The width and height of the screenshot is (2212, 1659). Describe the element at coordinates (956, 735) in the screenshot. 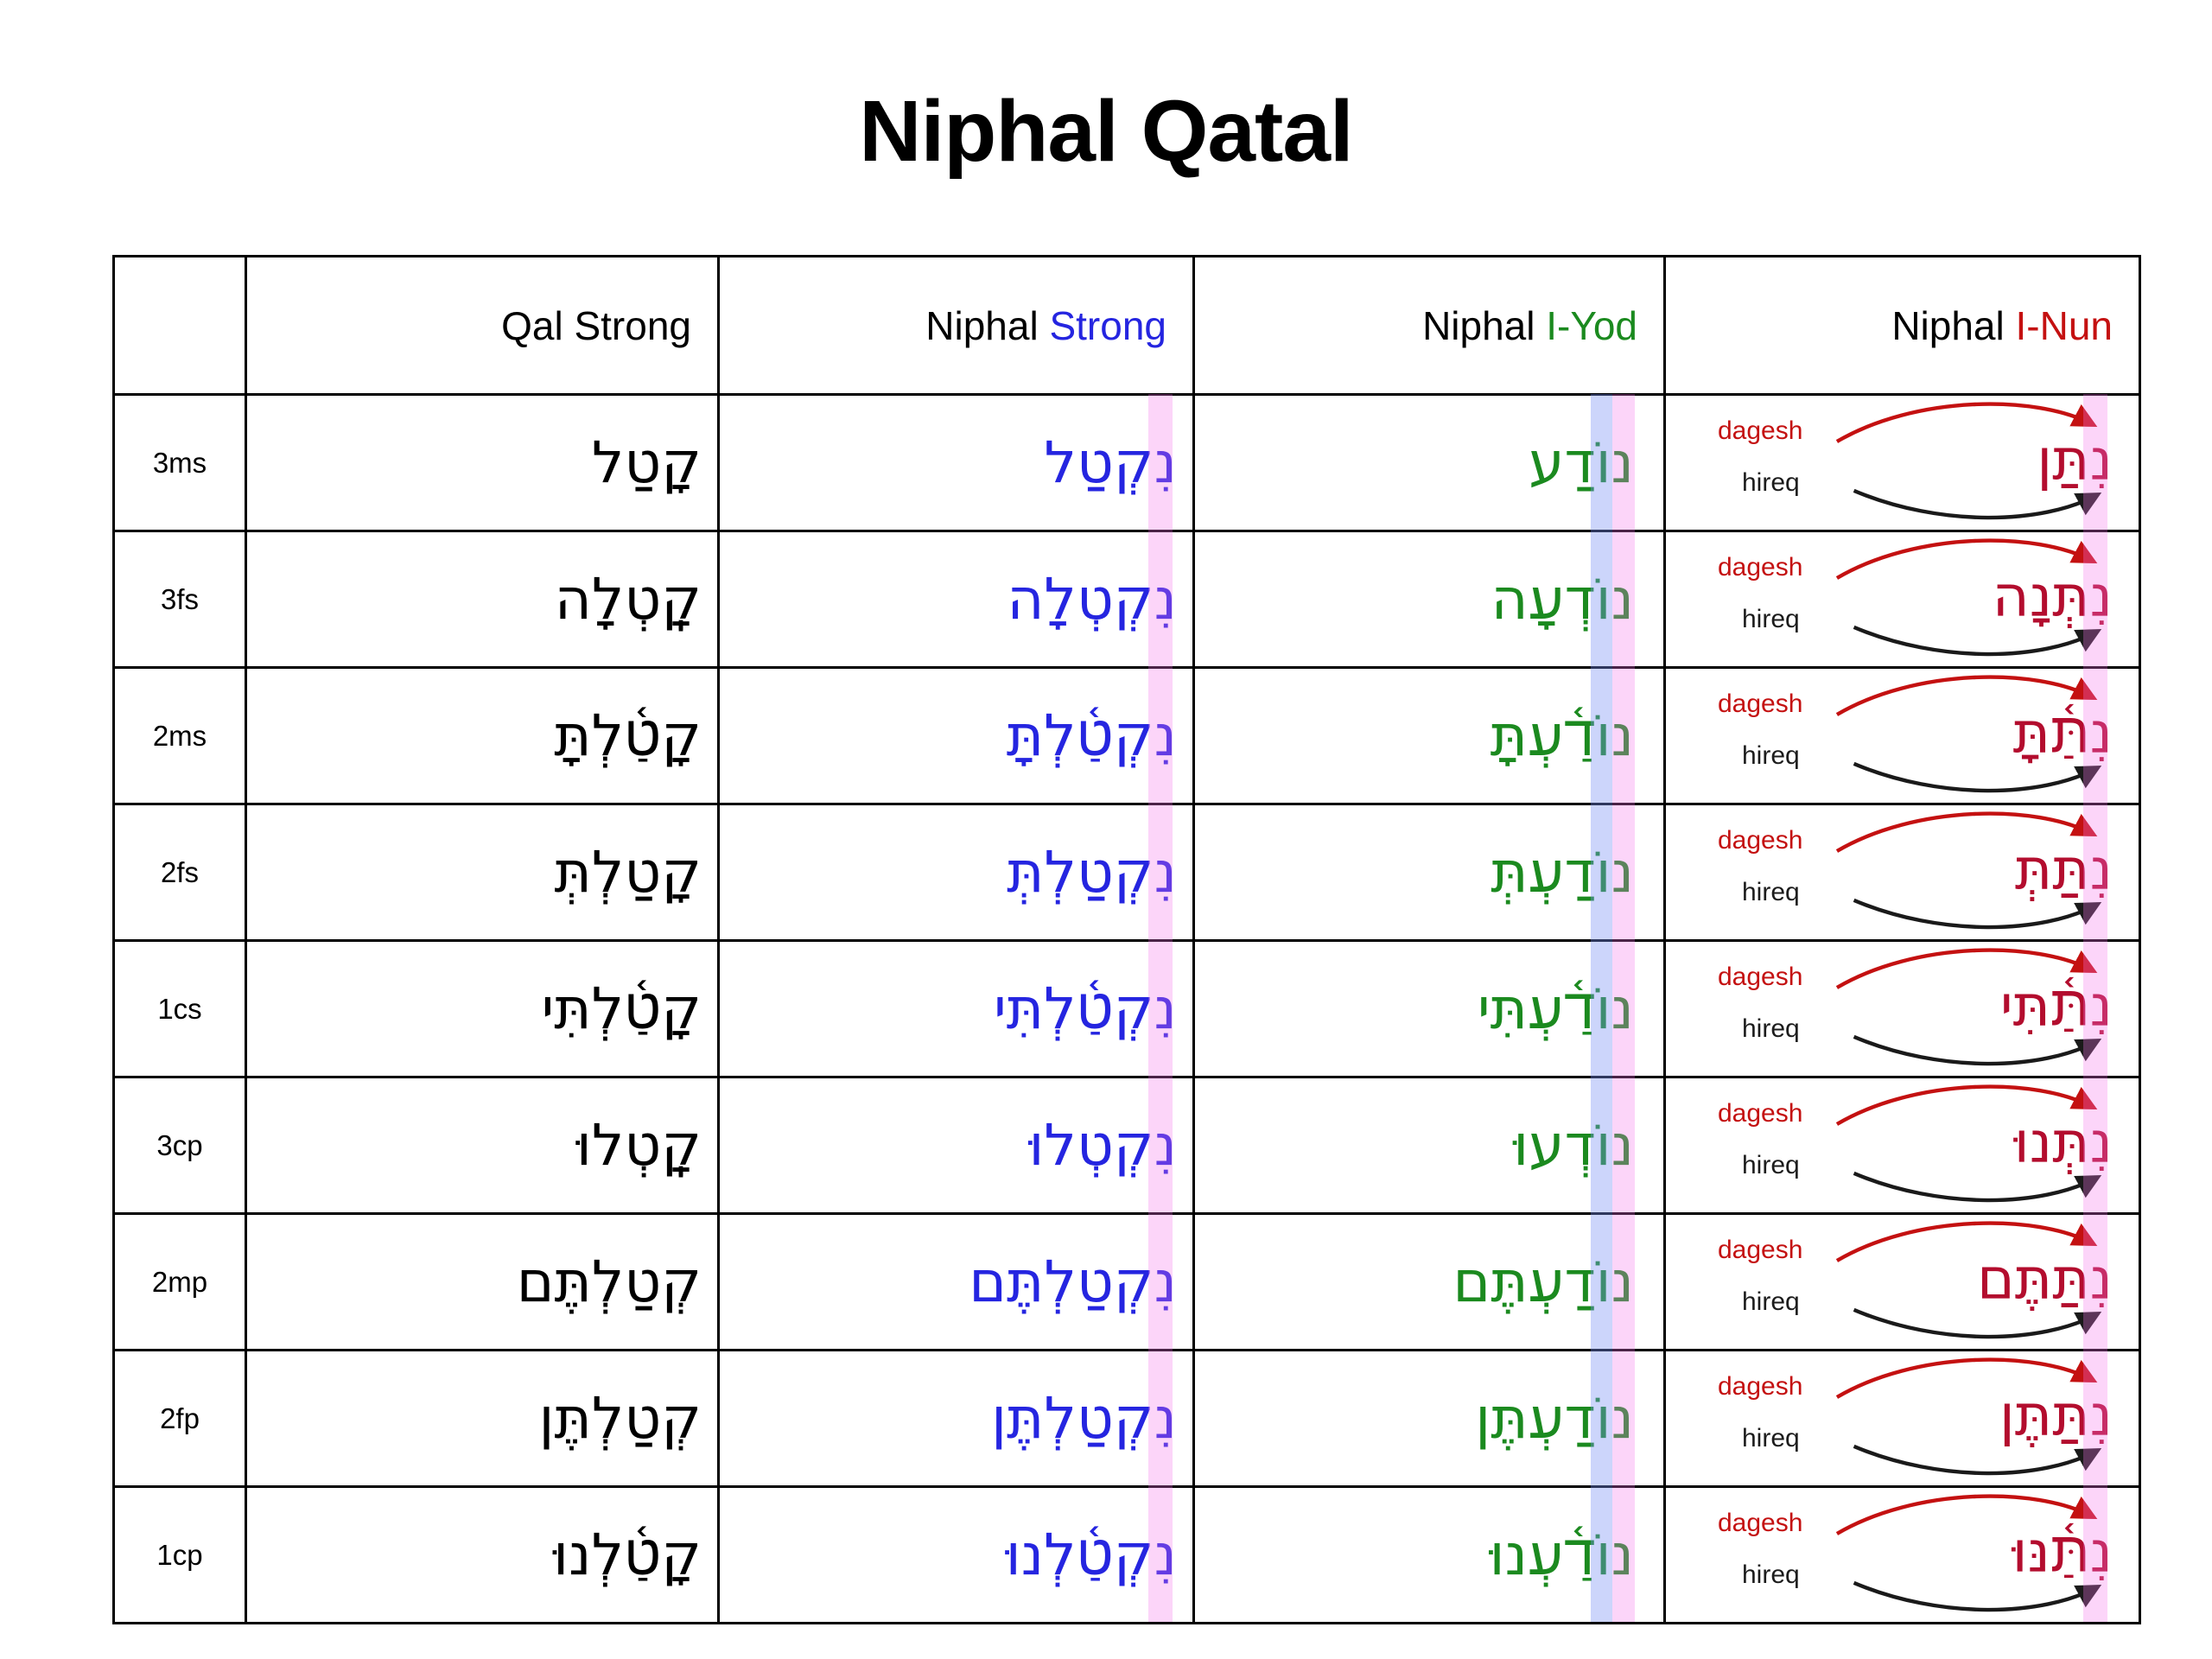

I see `niphal-strong-cell: נִקְטַ֫לְתָּ` at that location.